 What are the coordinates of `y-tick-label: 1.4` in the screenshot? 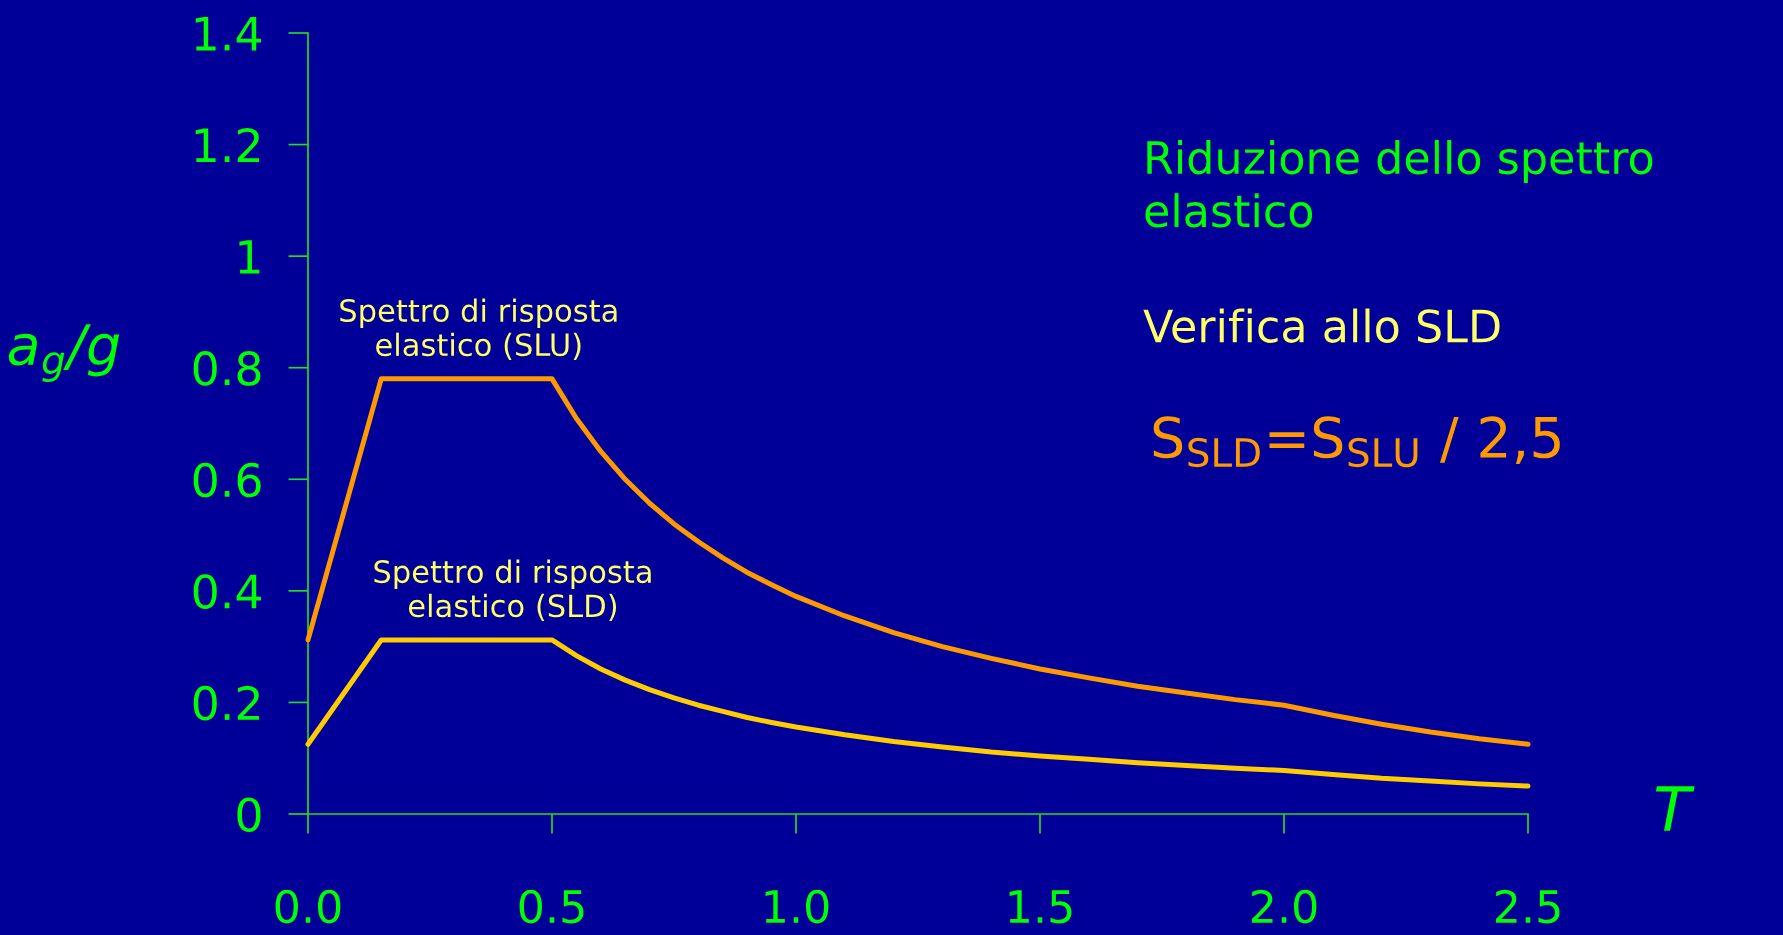 It's located at (228, 34).